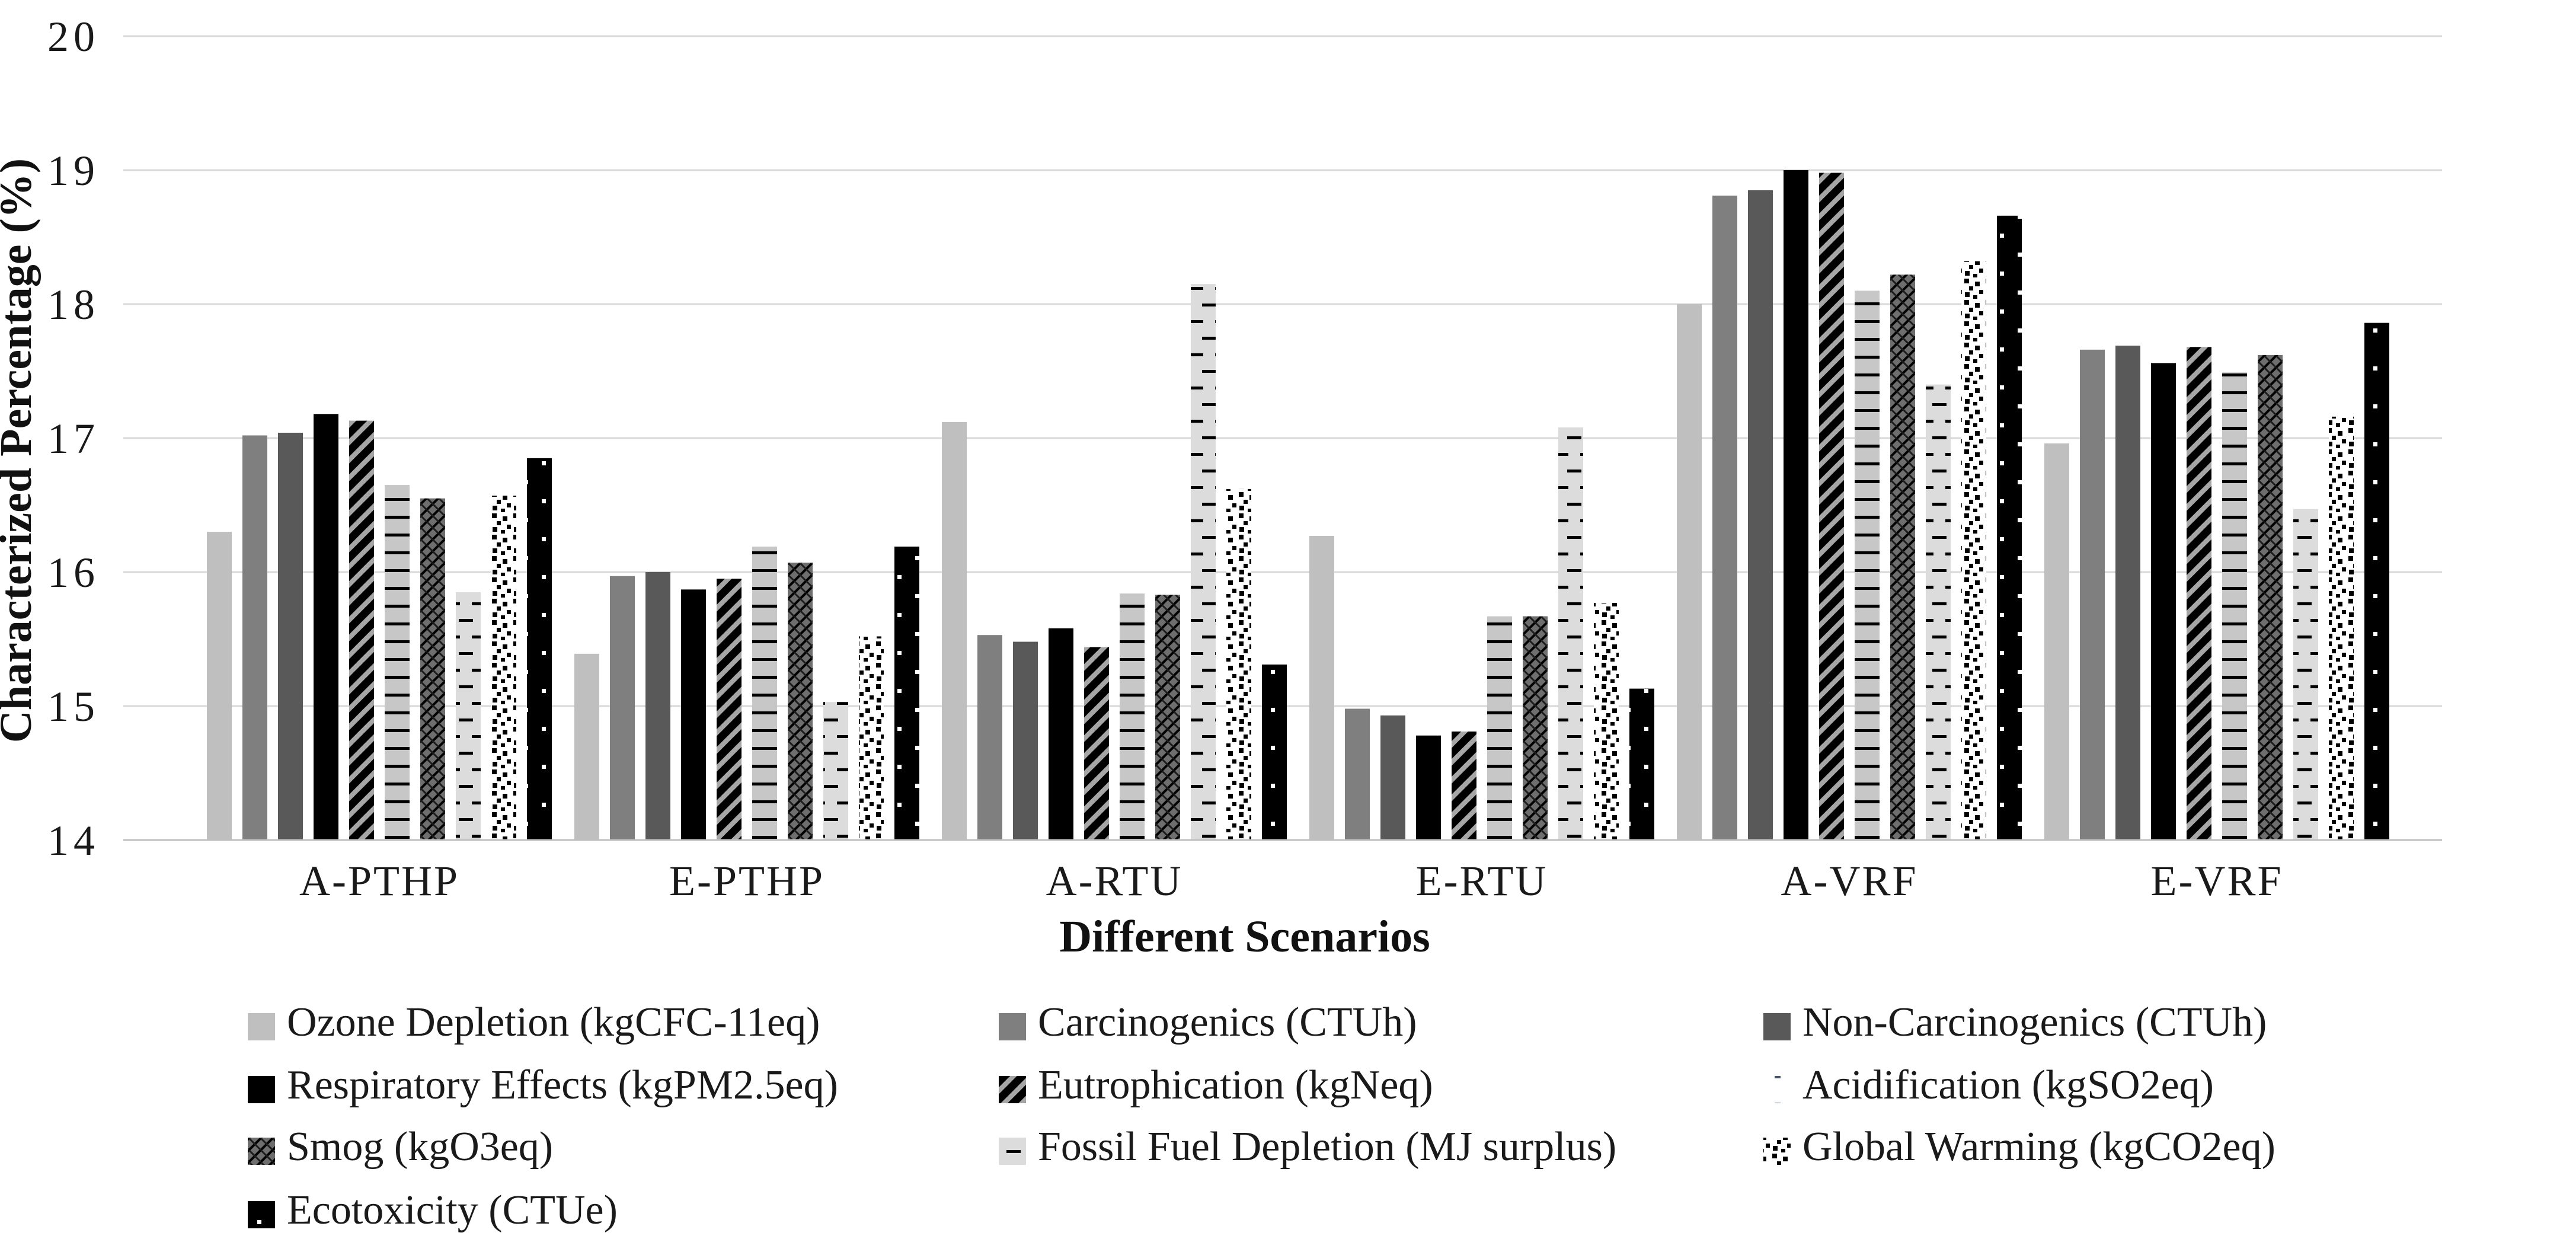  I want to click on x-axis-tick-labels: A-PTHP E-PTHP A-RTU E-RTU A-VRF E-VRF, so click(1291, 881).